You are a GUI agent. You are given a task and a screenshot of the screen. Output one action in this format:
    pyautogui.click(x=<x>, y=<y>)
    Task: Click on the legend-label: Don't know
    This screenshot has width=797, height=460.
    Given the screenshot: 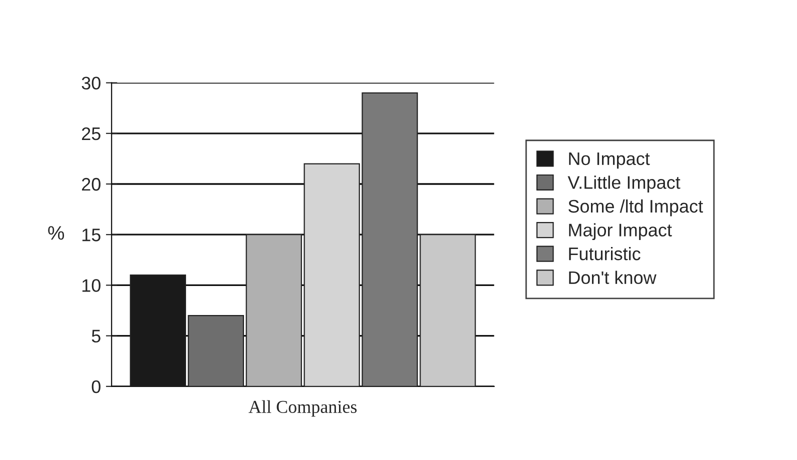 What is the action you would take?
    pyautogui.click(x=612, y=277)
    